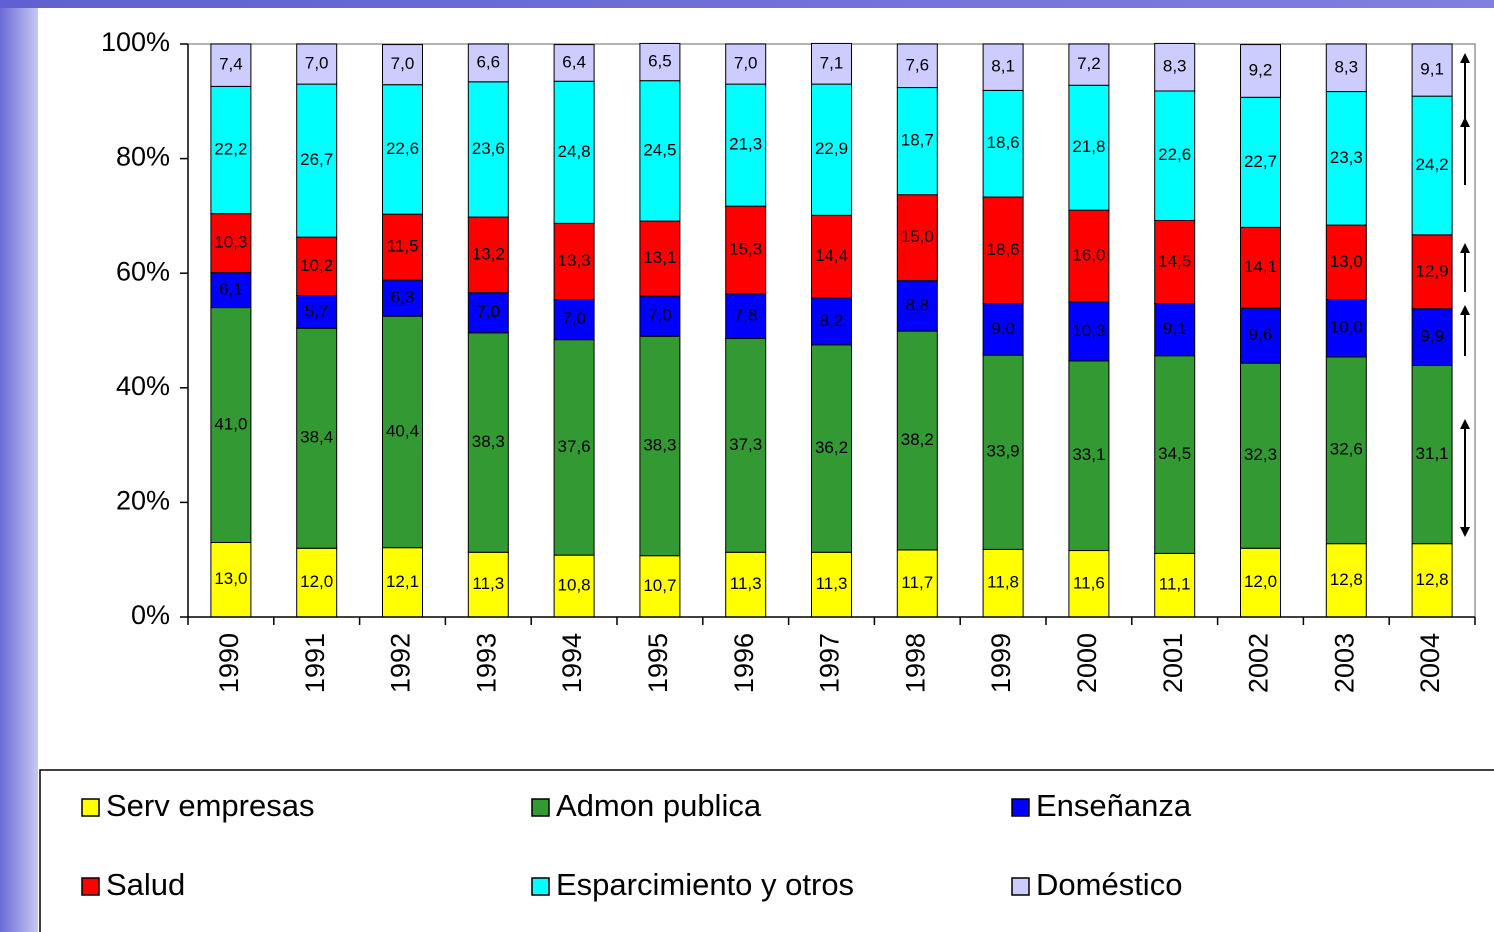 The height and width of the screenshot is (932, 1494). I want to click on slide-band, so click(747, 4).